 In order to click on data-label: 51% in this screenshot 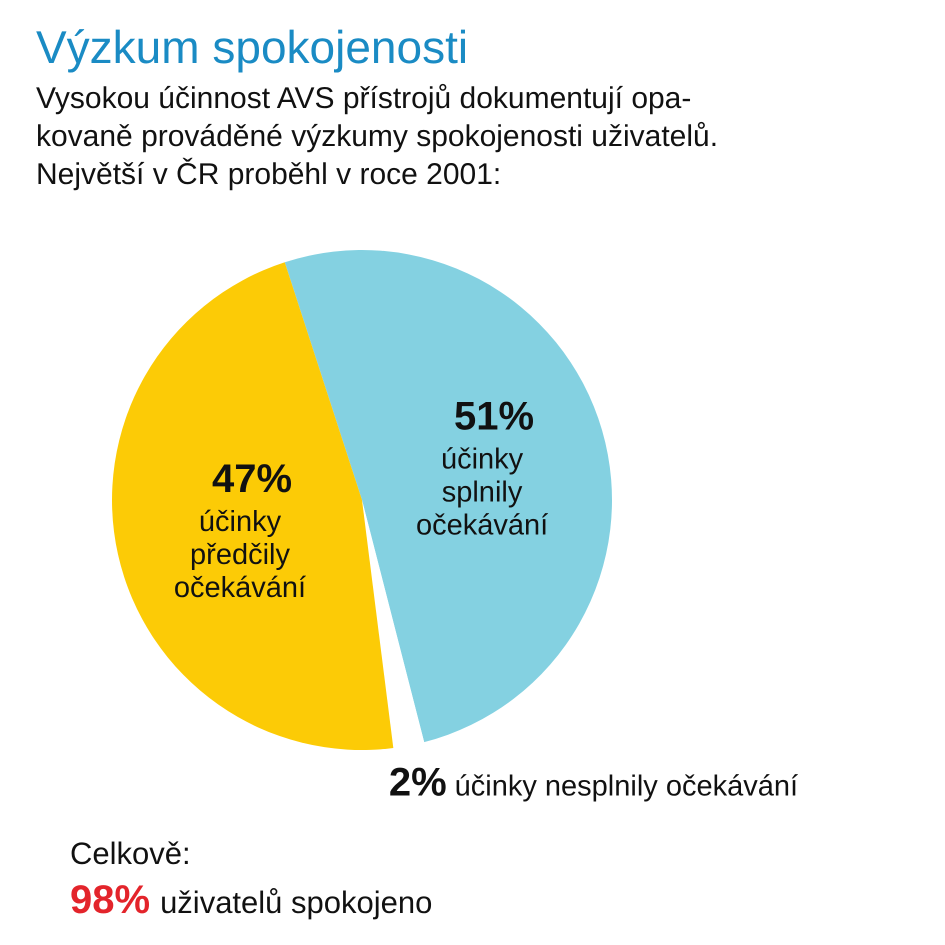, I will do `click(494, 416)`.